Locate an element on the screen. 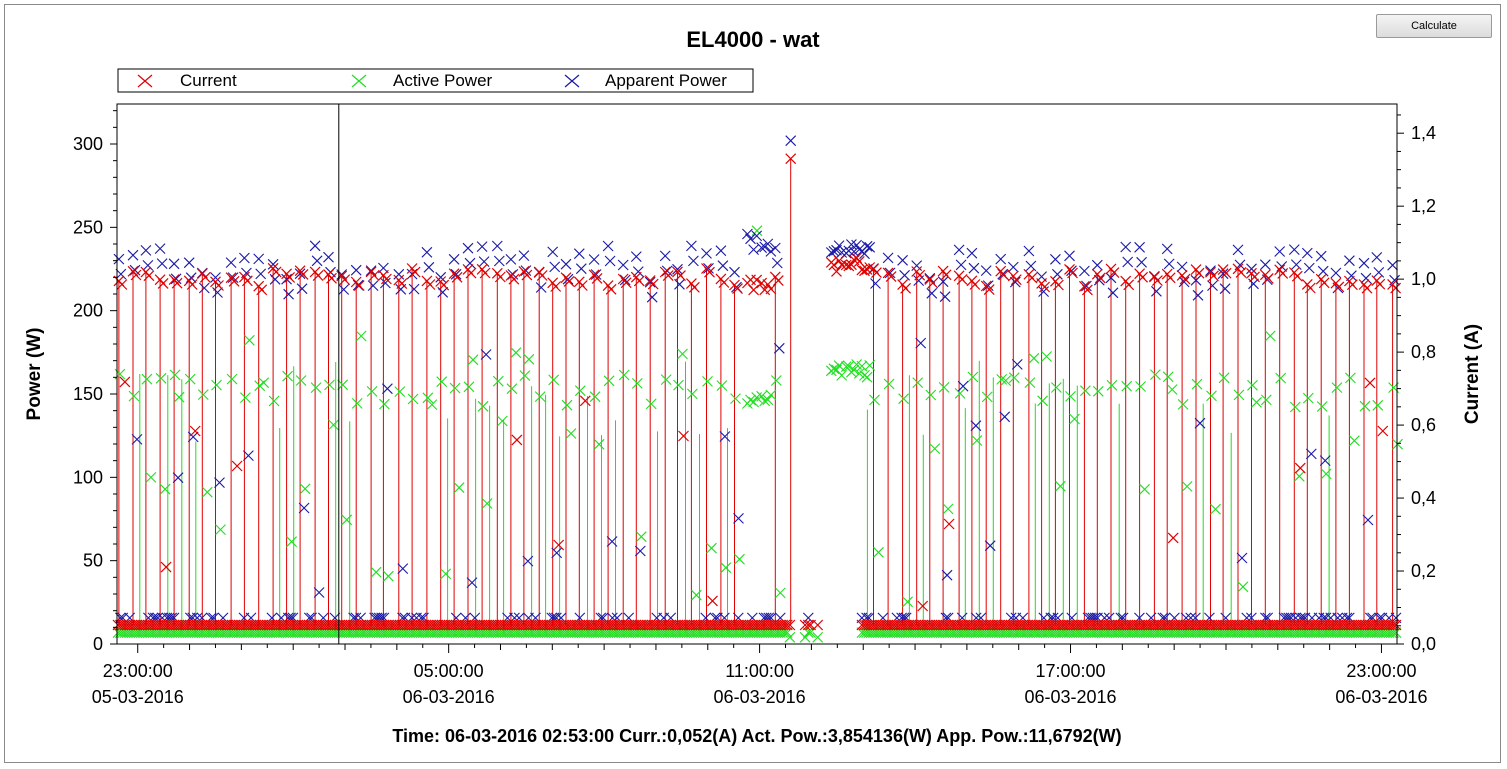  legend-marker-apparent-power is located at coordinates (572, 81).